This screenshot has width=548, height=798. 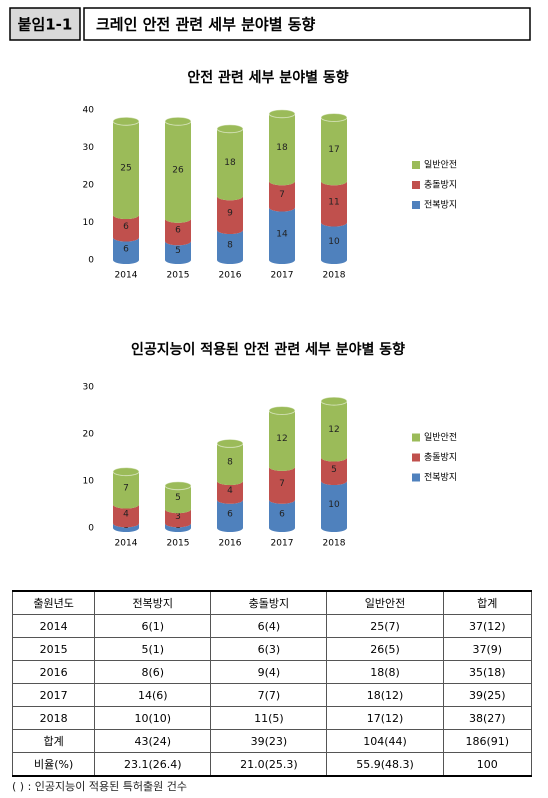 What do you see at coordinates (53, 649) in the screenshot?
I see `table-cell: 2015` at bounding box center [53, 649].